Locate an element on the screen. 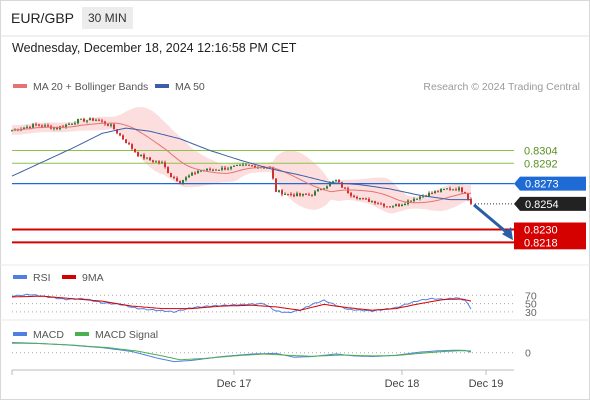 This screenshot has height=400, width=590. rsi-level-label: 50 is located at coordinates (531, 305).